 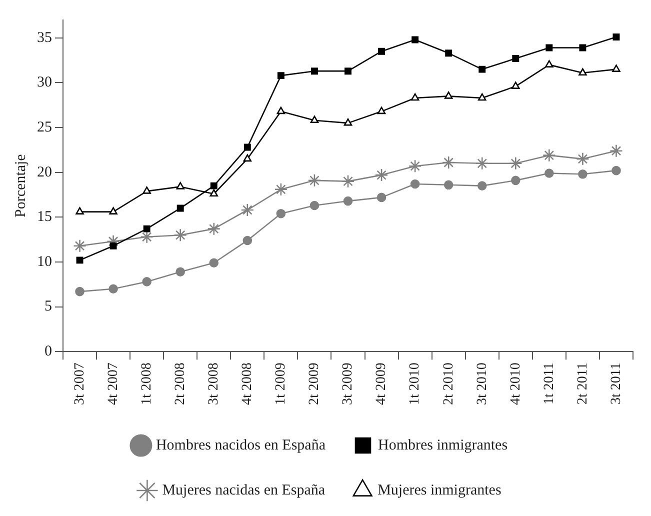 I want to click on x-tick-label: 4t 2008, so click(x=248, y=383).